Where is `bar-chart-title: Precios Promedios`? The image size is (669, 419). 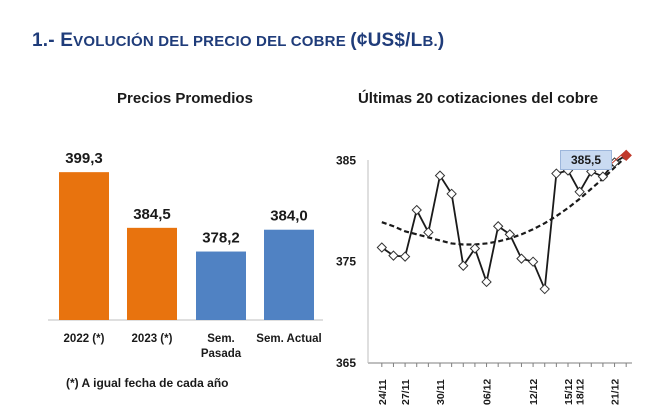
bar-chart-title: Precios Promedios is located at coordinates (185, 98).